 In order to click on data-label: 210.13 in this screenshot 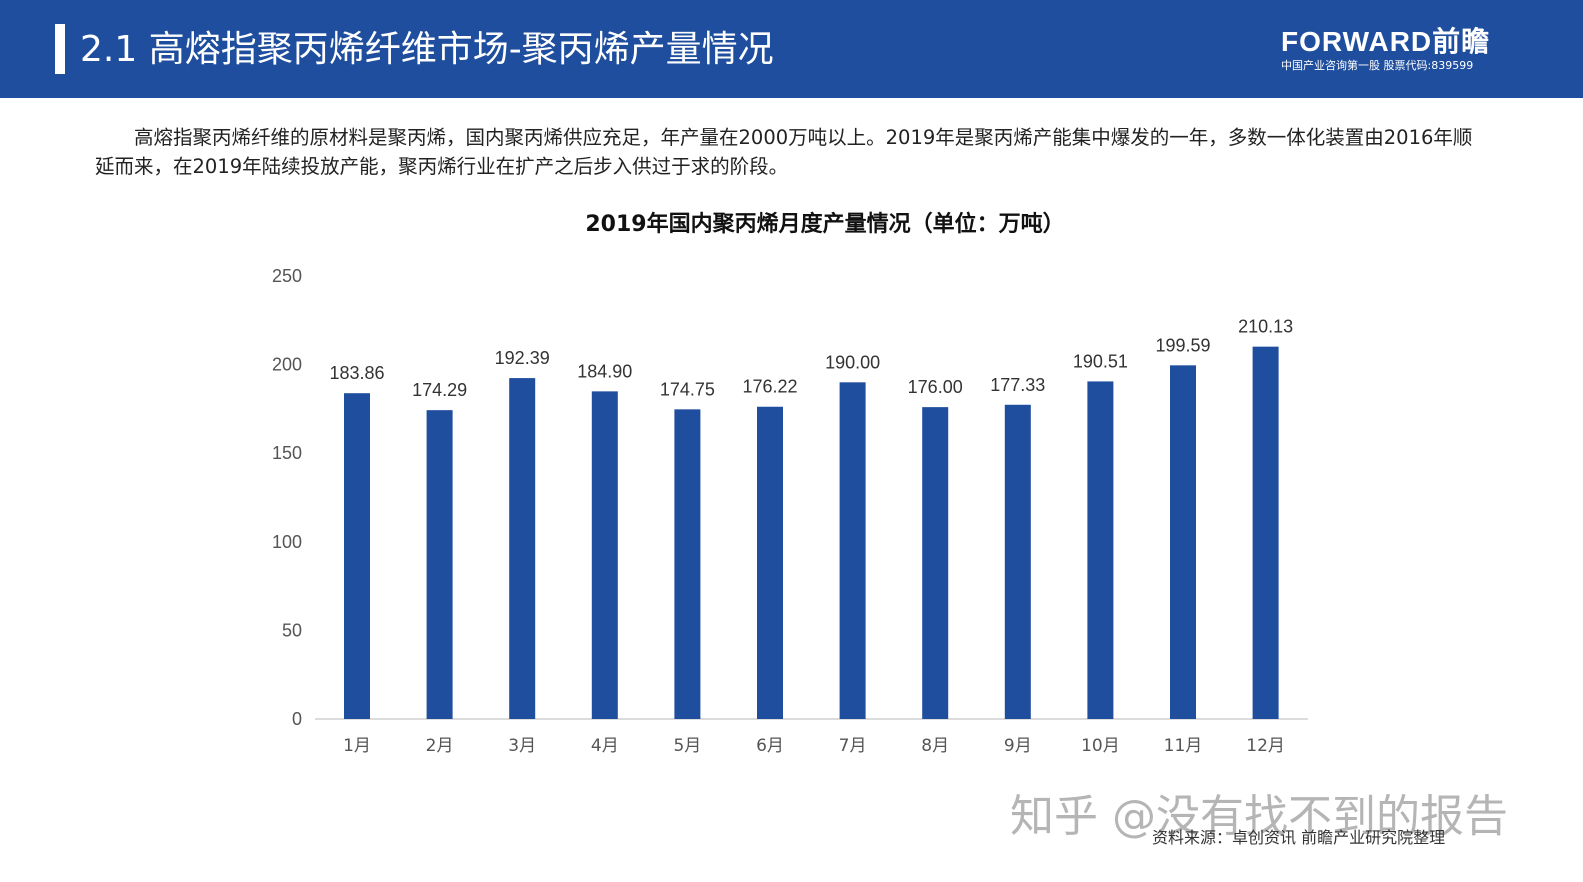, I will do `click(1265, 327)`.